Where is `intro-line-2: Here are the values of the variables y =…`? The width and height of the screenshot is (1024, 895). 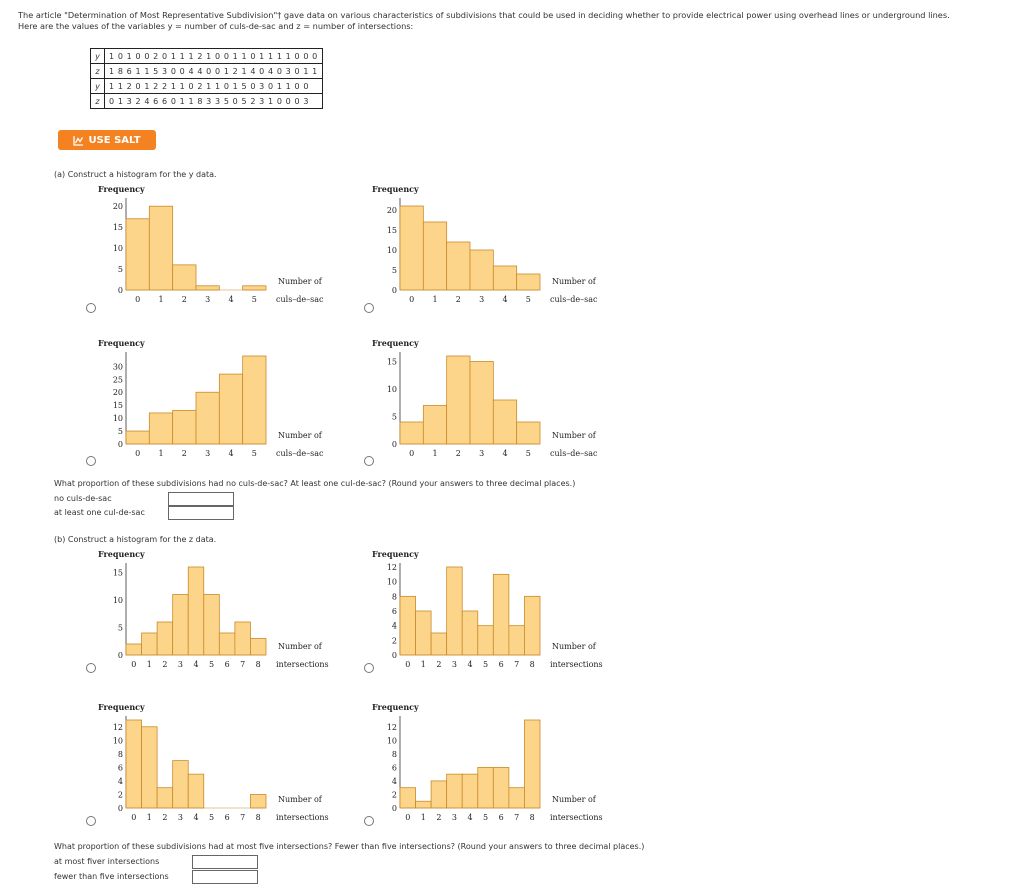 intro-line-2: Here are the values of the variables y =… is located at coordinates (216, 26).